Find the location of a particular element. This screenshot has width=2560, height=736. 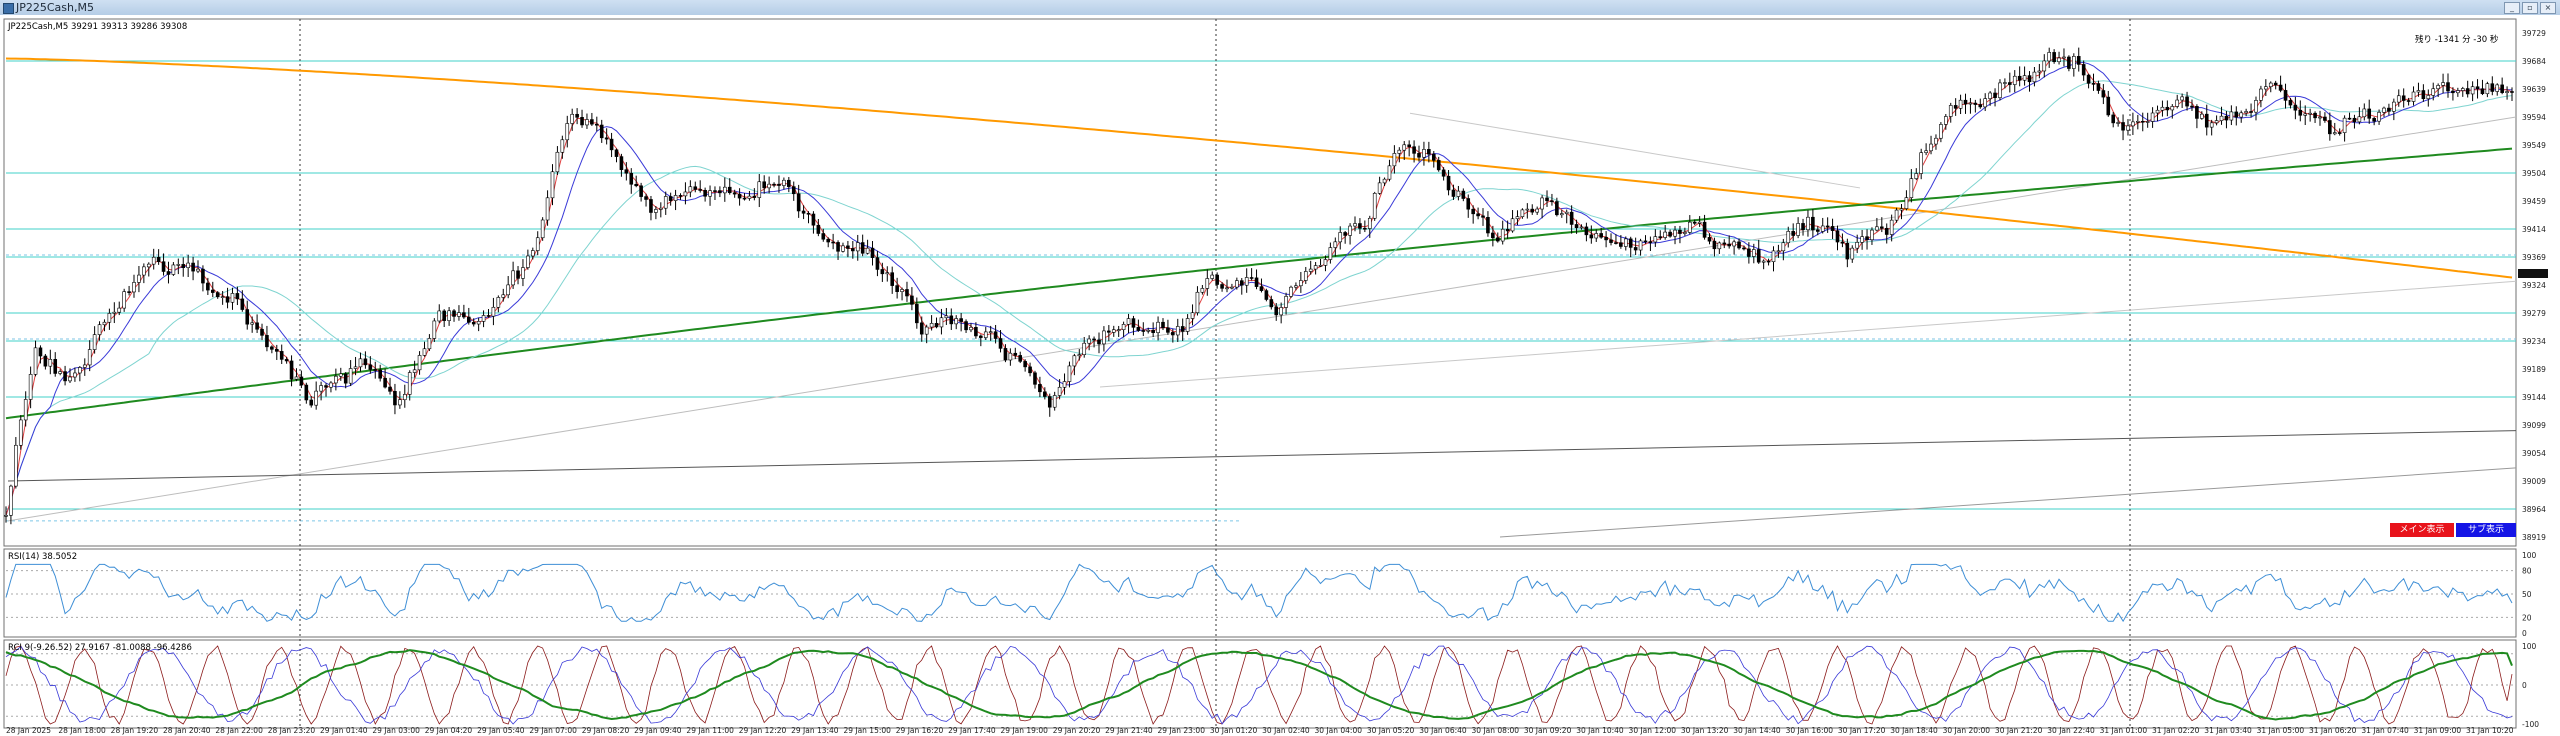

x-tick-label: 30 Jan 12:00 is located at coordinates (1653, 730).